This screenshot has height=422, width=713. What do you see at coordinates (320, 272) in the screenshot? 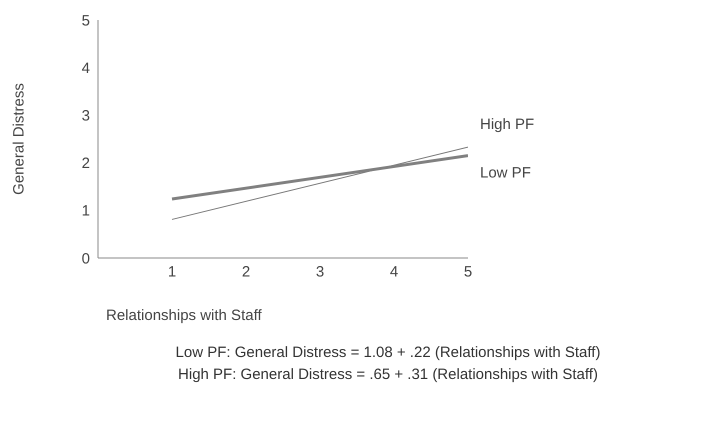
I see `x-tick-label: 3` at bounding box center [320, 272].